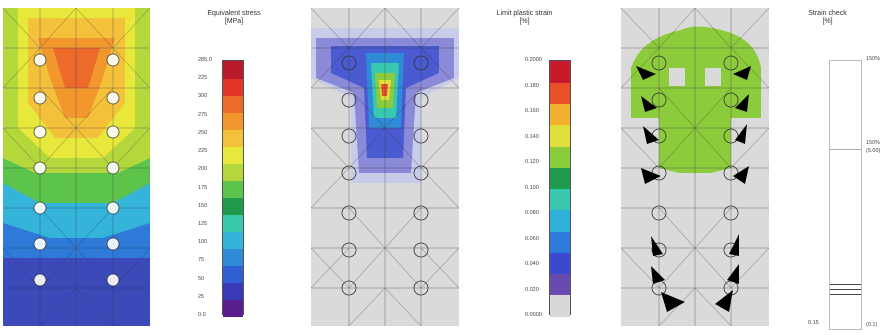 This screenshot has height=335, width=887. I want to click on strain-label-top: 150%, so click(873, 59).